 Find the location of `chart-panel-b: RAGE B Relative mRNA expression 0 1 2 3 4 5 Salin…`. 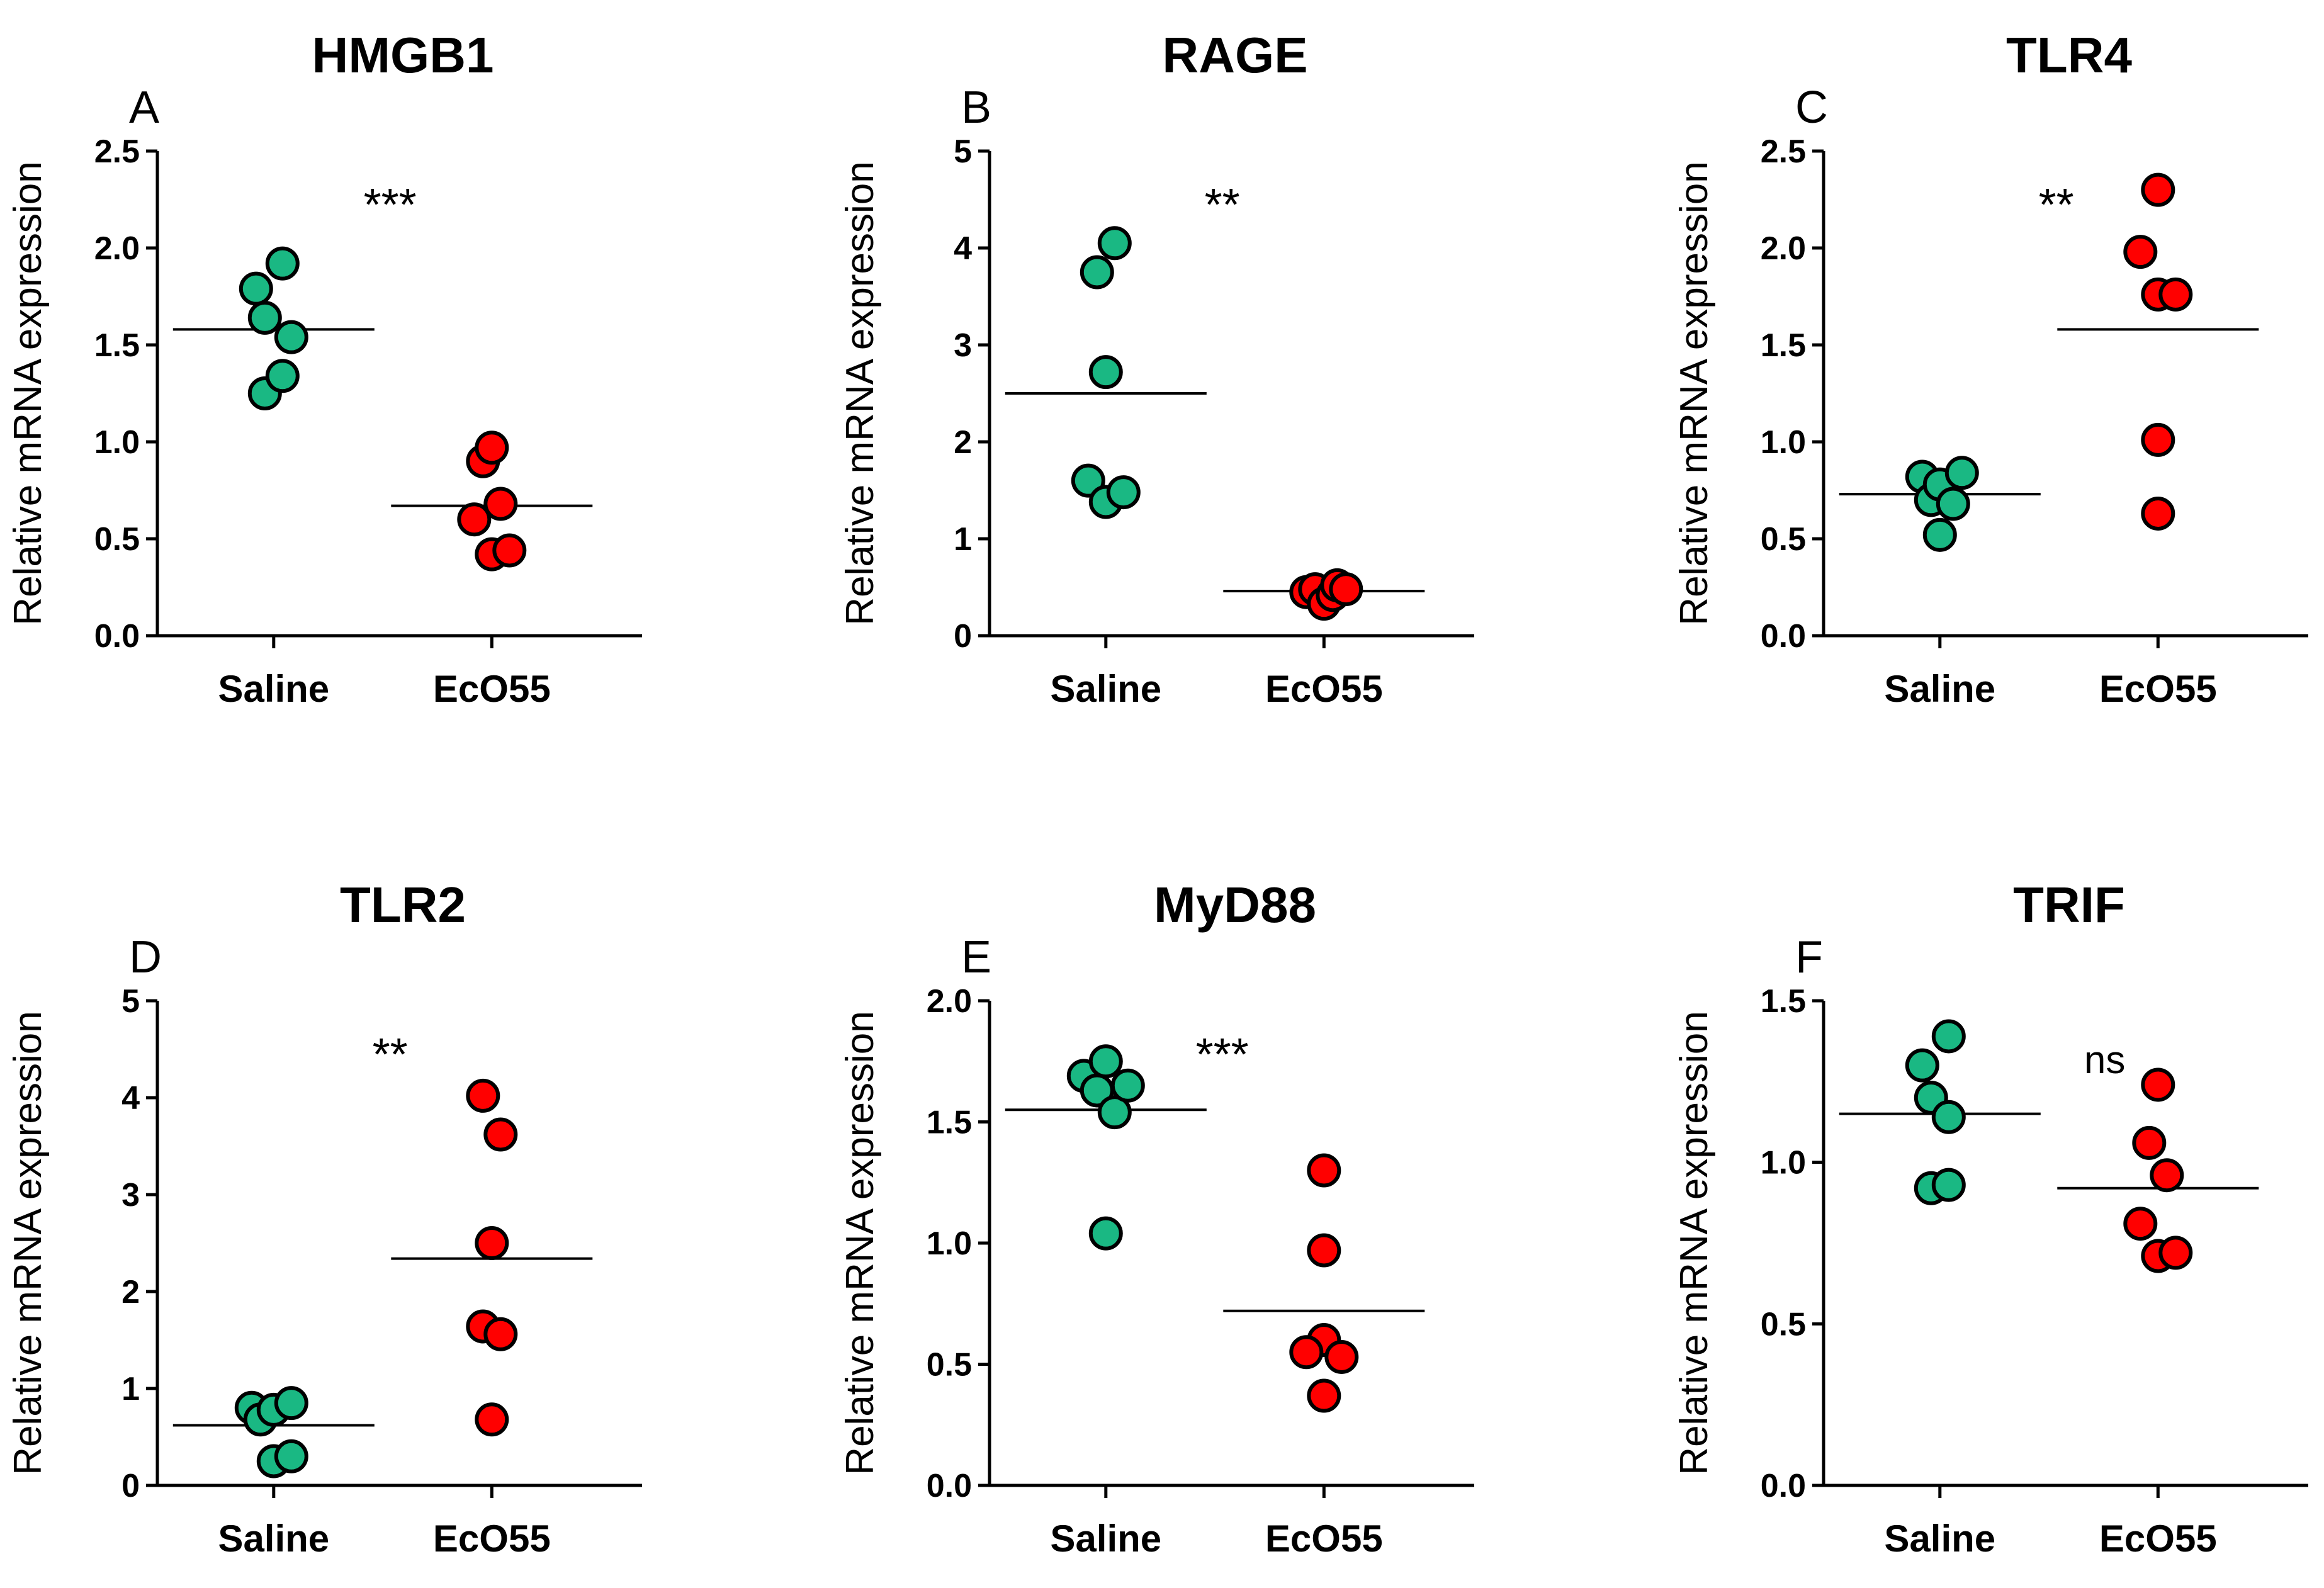

chart-panel-b: RAGE B Relative mRNA expression 0 1 2 3 4 5 Salin… is located at coordinates (1156, 368).